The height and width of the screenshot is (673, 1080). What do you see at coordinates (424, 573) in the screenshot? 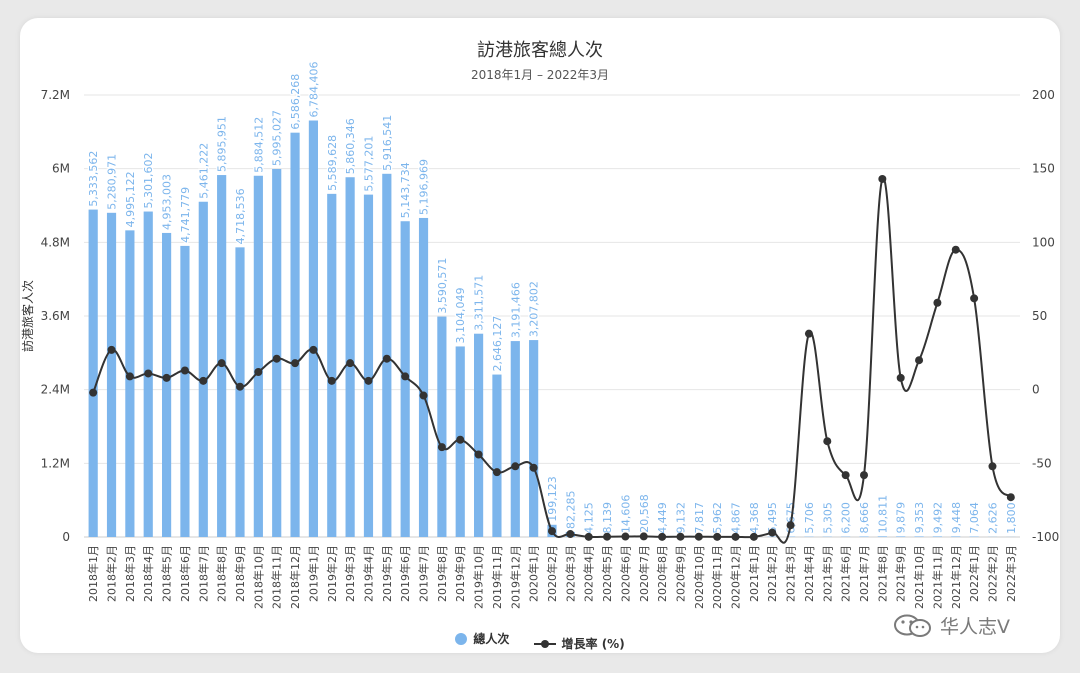
I see `x-tick-label: 2019年7月` at bounding box center [424, 573].